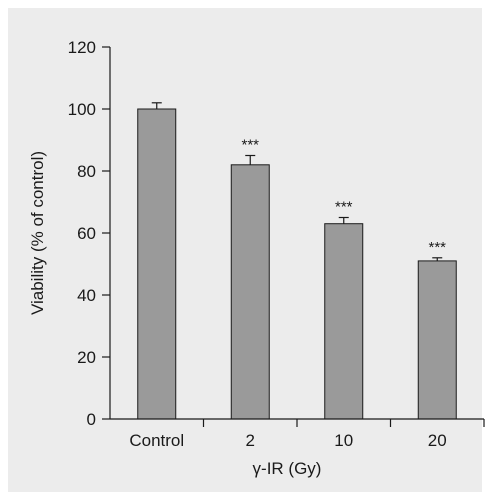  What do you see at coordinates (250, 440) in the screenshot?
I see `x-tick-label: 2` at bounding box center [250, 440].